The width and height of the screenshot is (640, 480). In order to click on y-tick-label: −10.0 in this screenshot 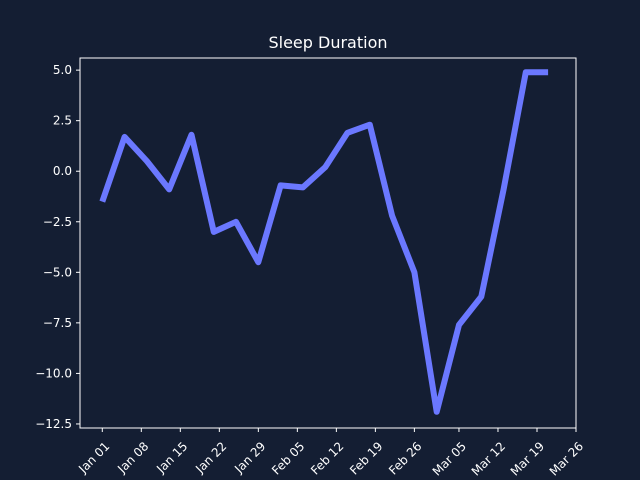, I will do `click(53, 373)`.